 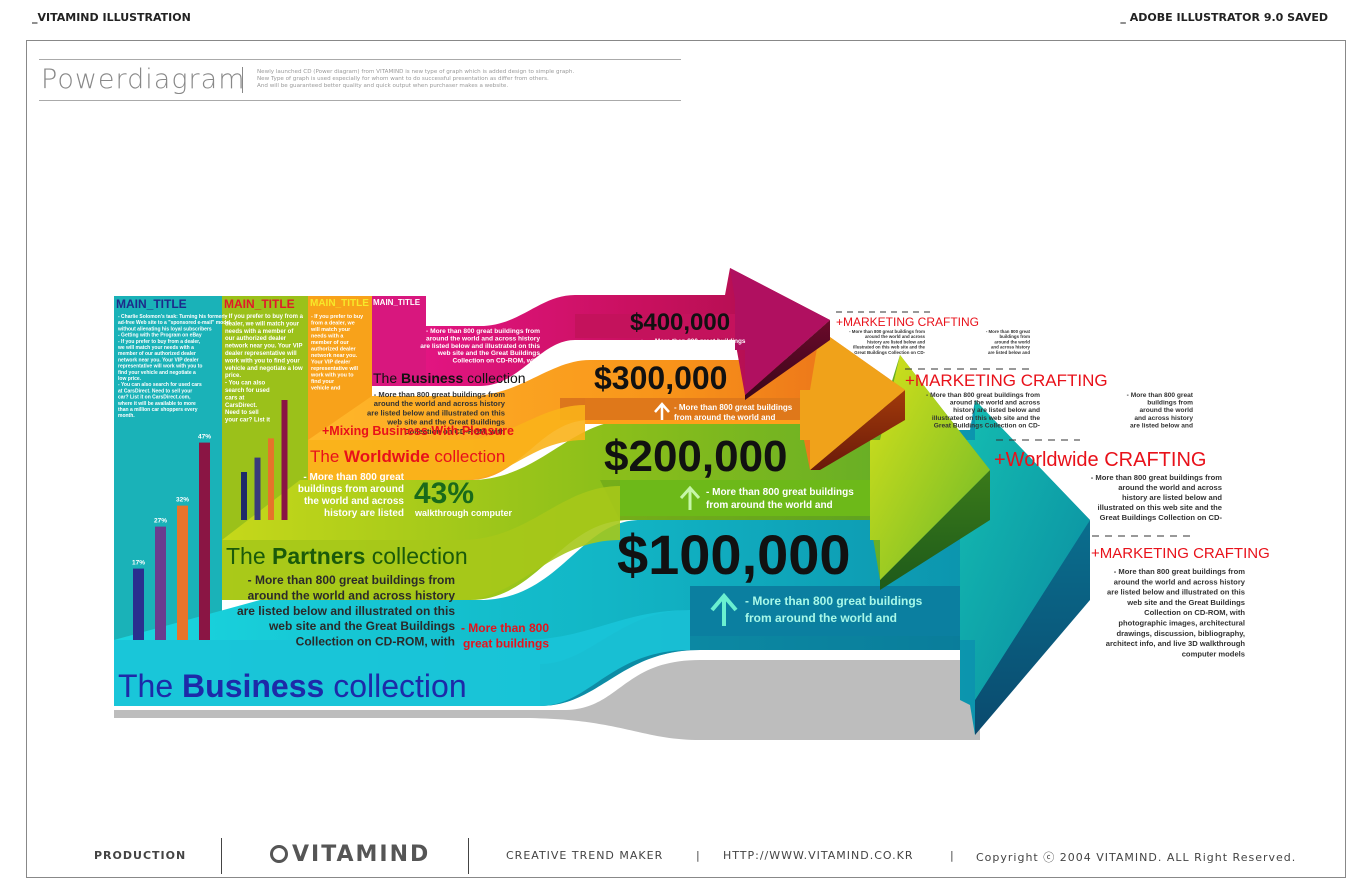 What do you see at coordinates (1008, 331) in the screenshot?
I see `rn1b-line: - More than 800 great` at bounding box center [1008, 331].